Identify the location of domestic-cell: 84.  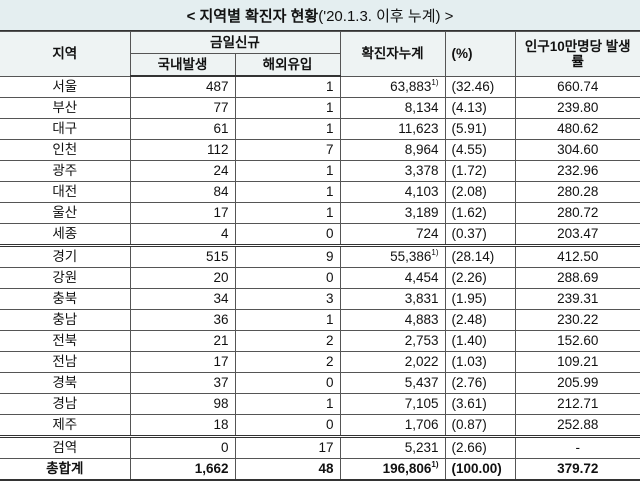
(182, 192).